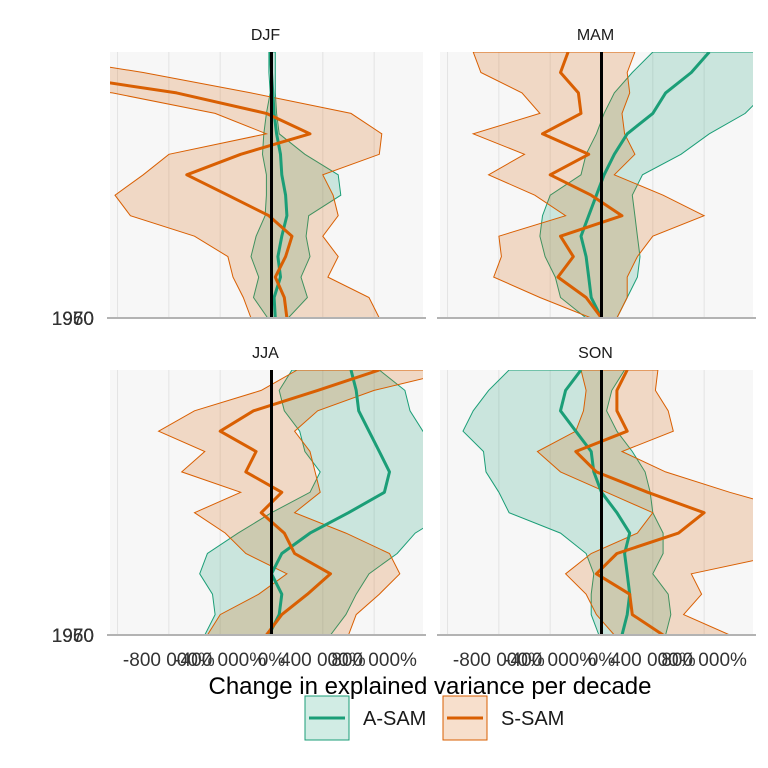 The width and height of the screenshot is (768, 768). Describe the element at coordinates (265, 353) in the screenshot. I see `panel-title: JJA` at that location.